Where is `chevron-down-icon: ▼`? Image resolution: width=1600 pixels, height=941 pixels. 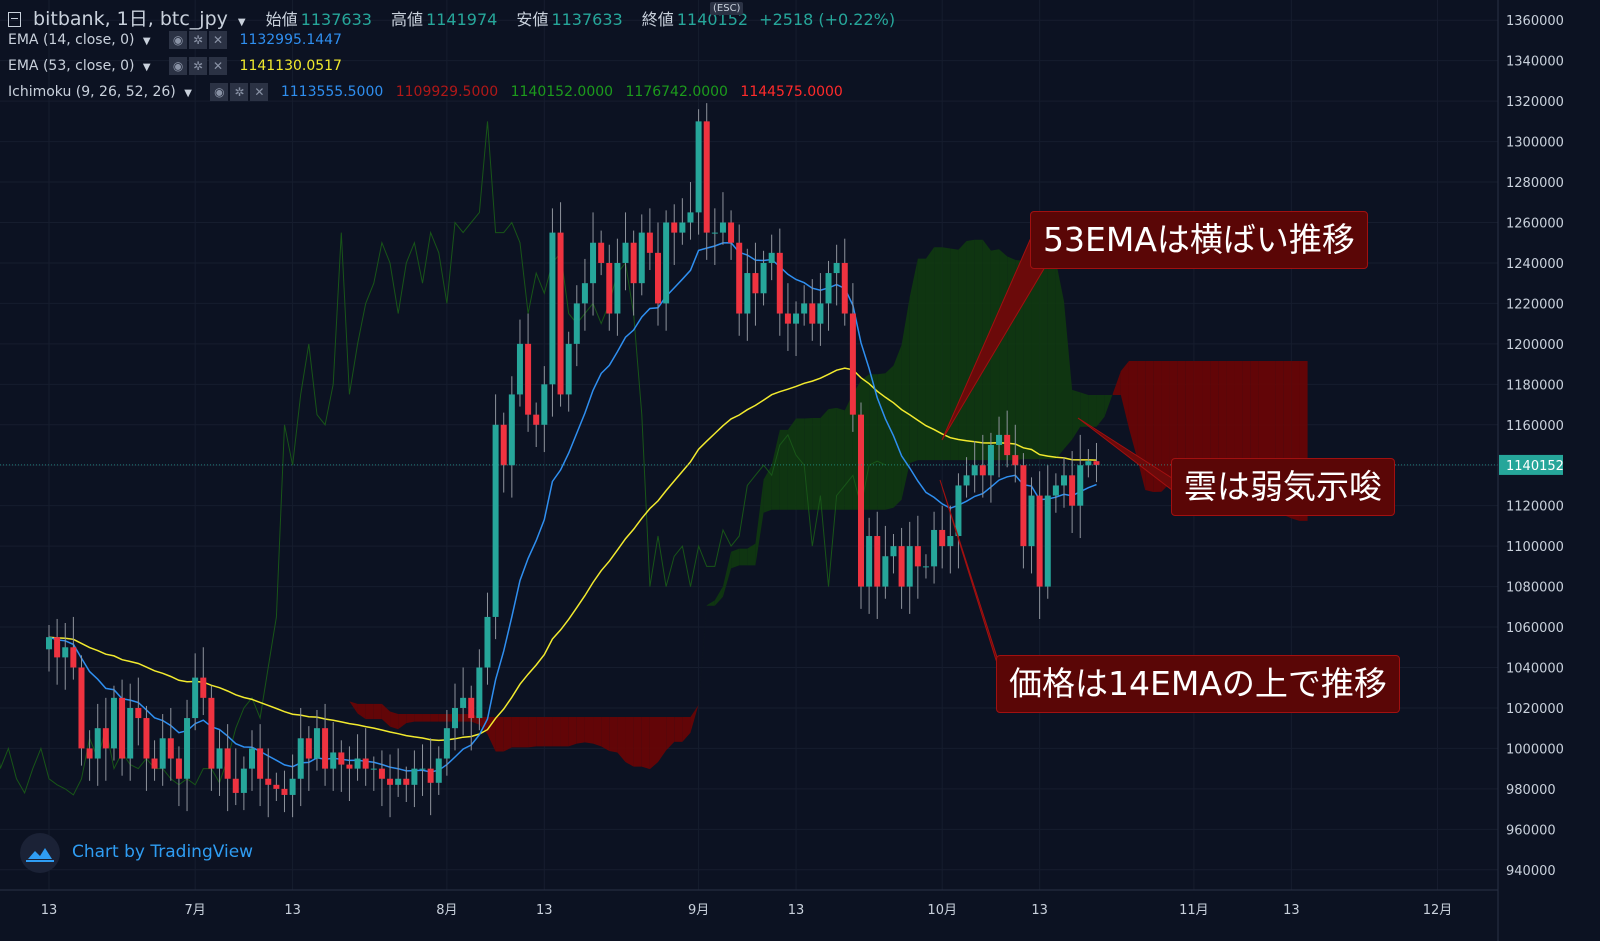 chevron-down-icon: ▼ is located at coordinates (146, 67).